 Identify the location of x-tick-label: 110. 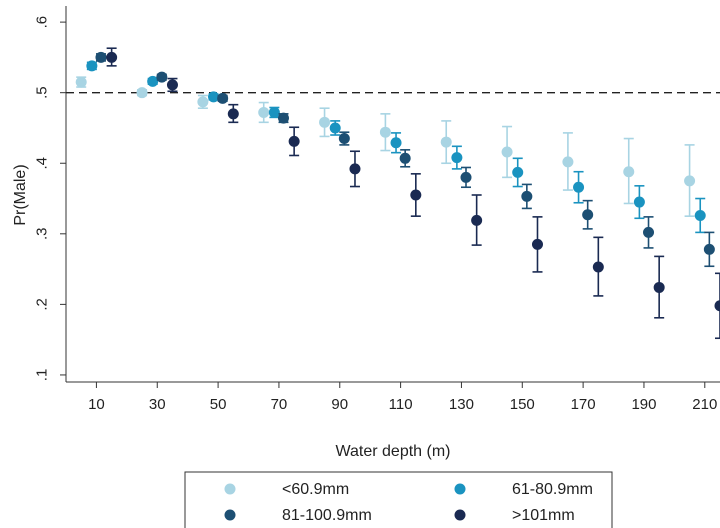
(401, 404).